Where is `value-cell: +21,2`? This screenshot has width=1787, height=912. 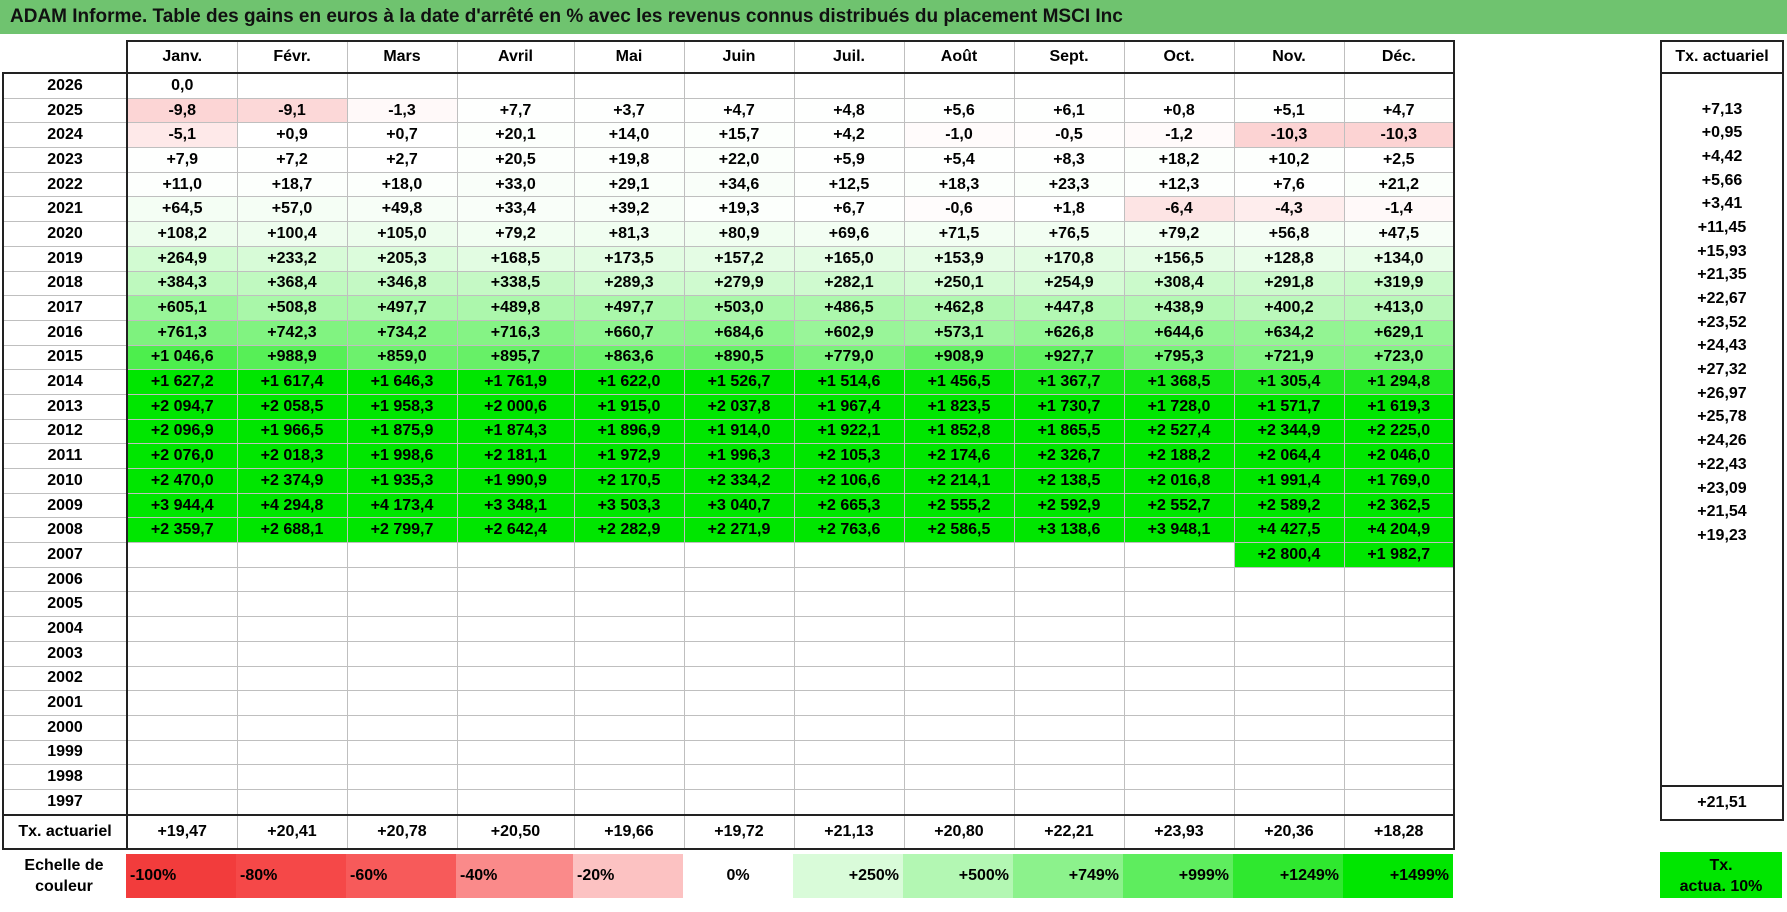
value-cell: +21,2 is located at coordinates (1399, 184).